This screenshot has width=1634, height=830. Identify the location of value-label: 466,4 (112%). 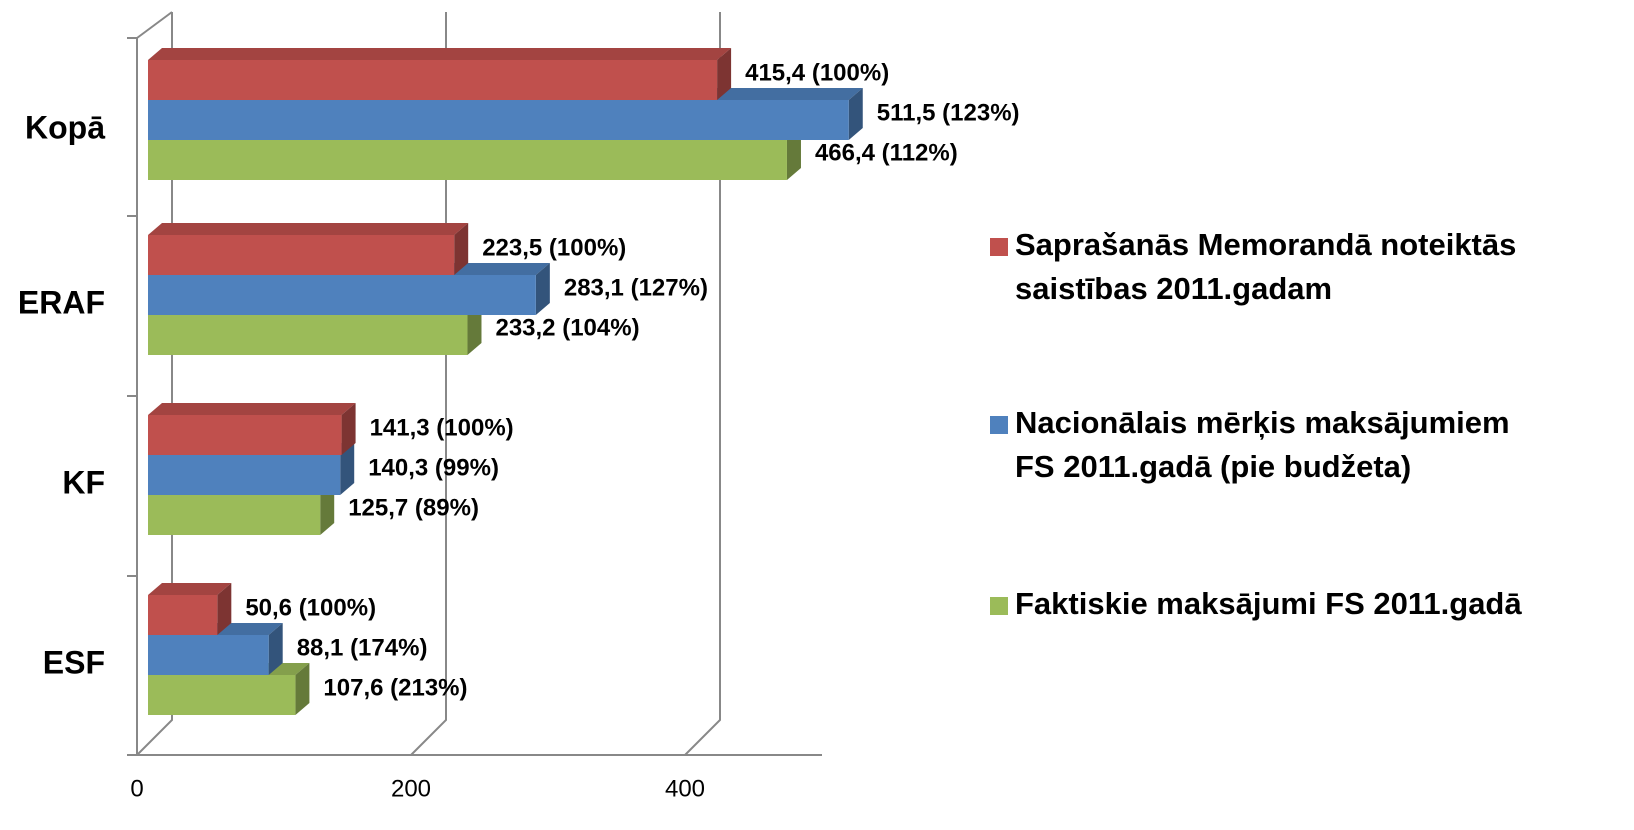
(886, 152).